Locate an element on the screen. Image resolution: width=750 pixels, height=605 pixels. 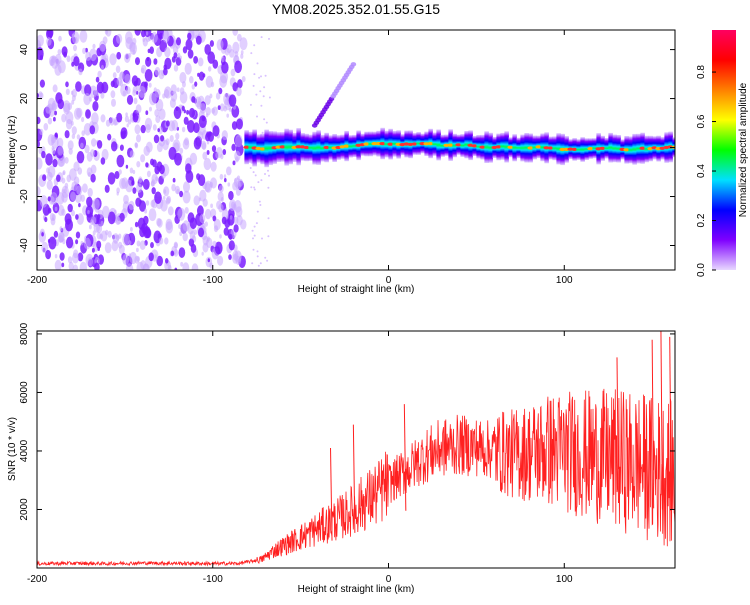
snr-y-tick-label: 2000 is located at coordinates (24, 509).